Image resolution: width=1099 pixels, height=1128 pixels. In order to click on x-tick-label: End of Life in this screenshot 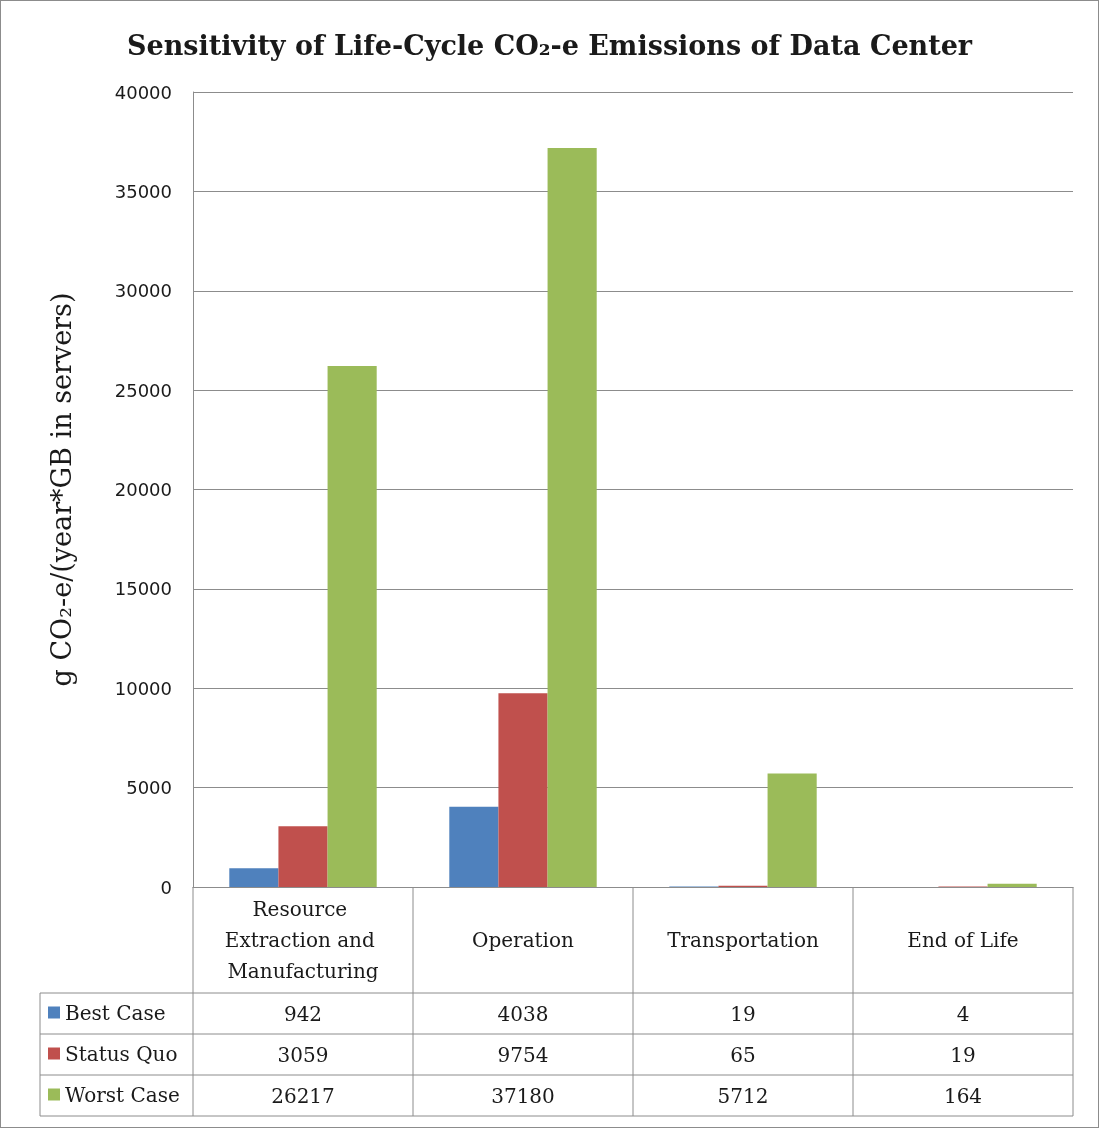, I will do `click(963, 940)`.